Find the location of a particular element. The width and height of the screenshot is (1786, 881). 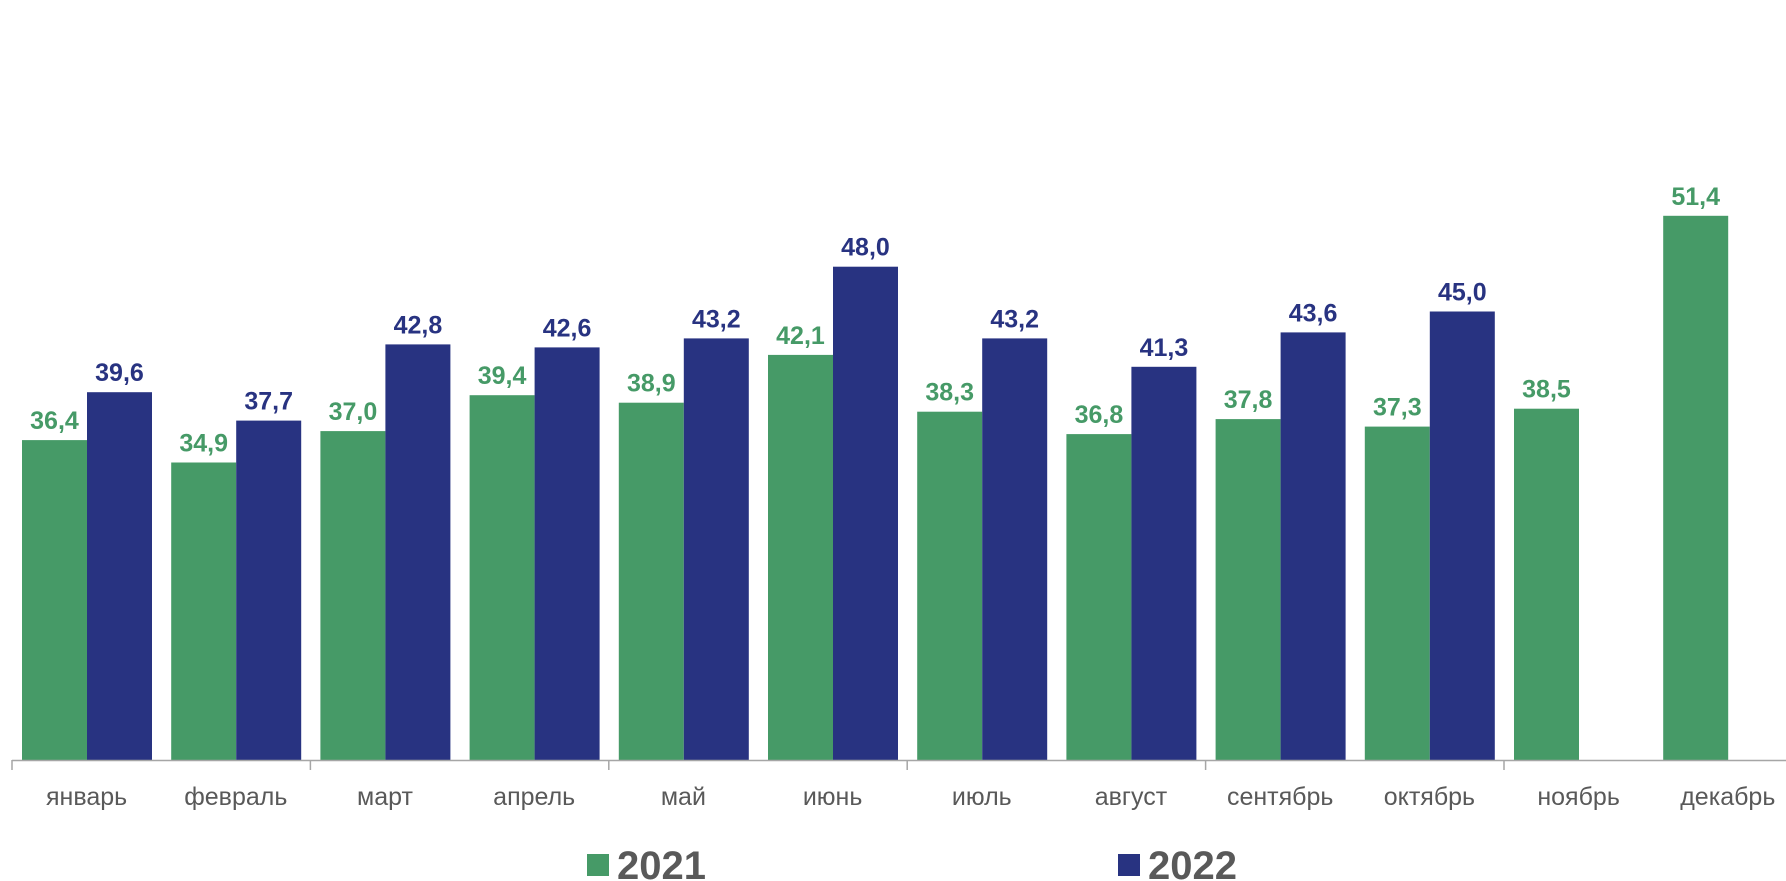

category-label-5: июнь is located at coordinates (833, 797).